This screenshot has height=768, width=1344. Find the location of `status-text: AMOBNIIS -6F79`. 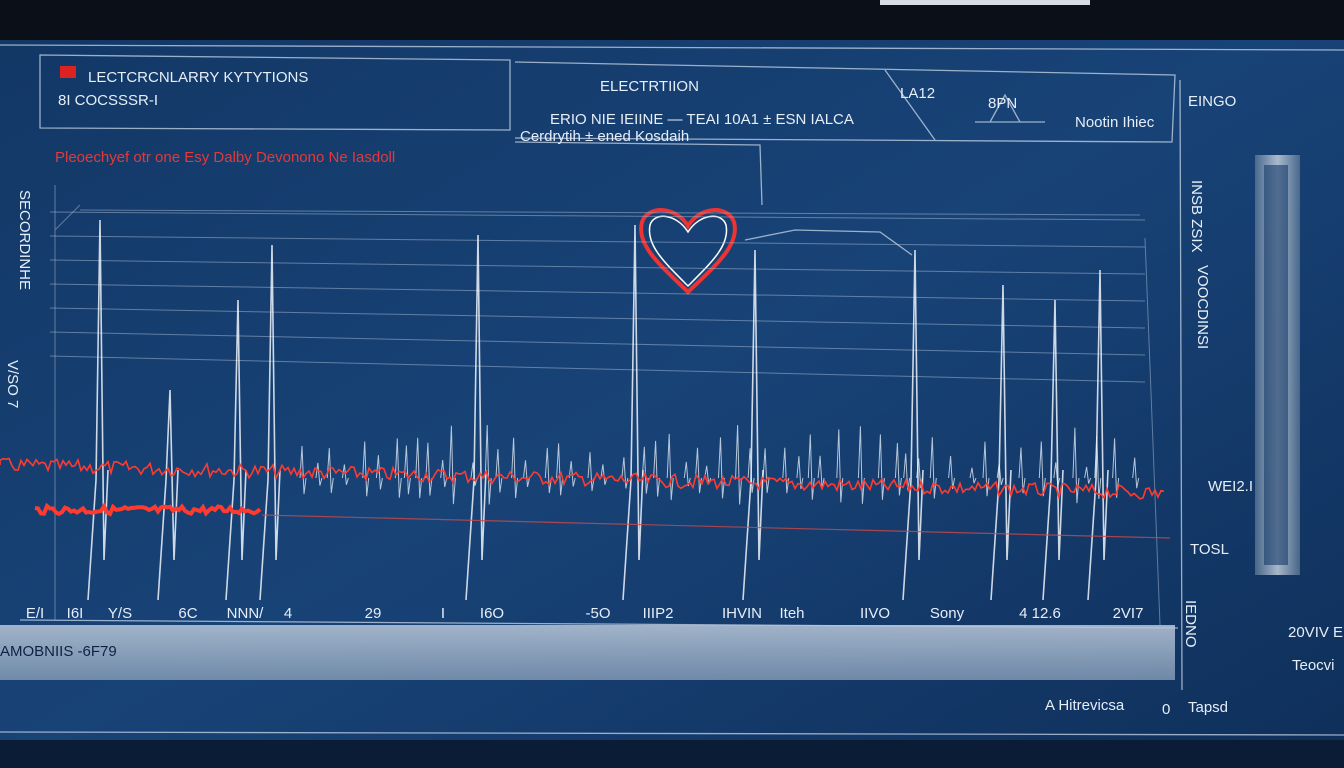

status-text: AMOBNIIS -6F79 is located at coordinates (58, 651).